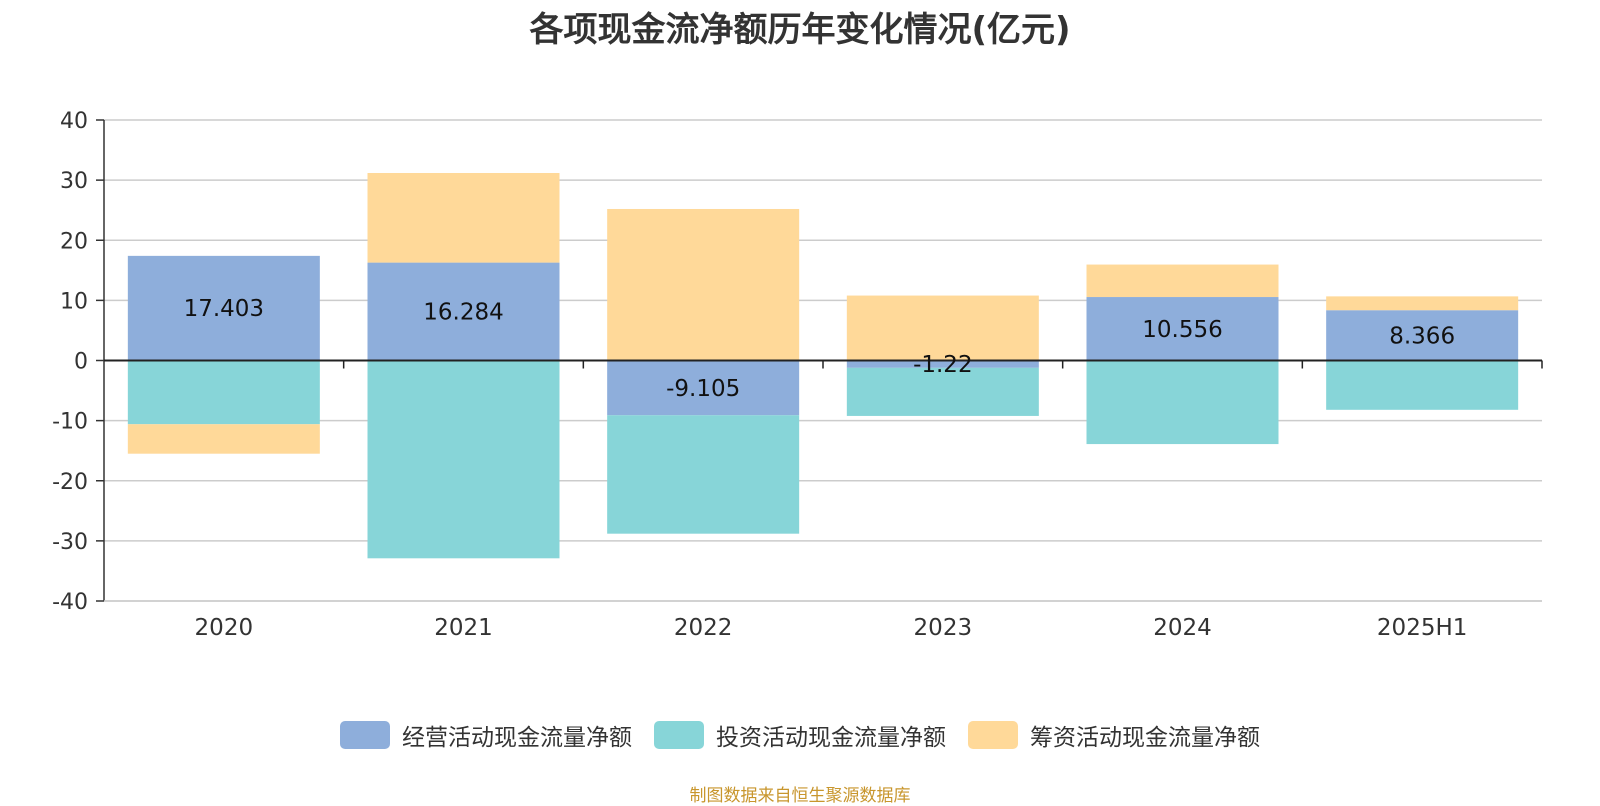 The height and width of the screenshot is (806, 1600). What do you see at coordinates (517, 738) in the screenshot?
I see `legend-label-operating: 经营活动现金流量净额` at bounding box center [517, 738].